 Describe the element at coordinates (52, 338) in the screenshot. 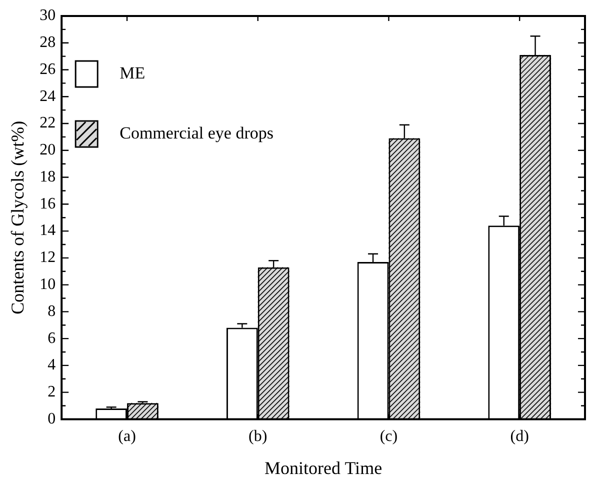

I see `y-tick-label: 6` at that location.